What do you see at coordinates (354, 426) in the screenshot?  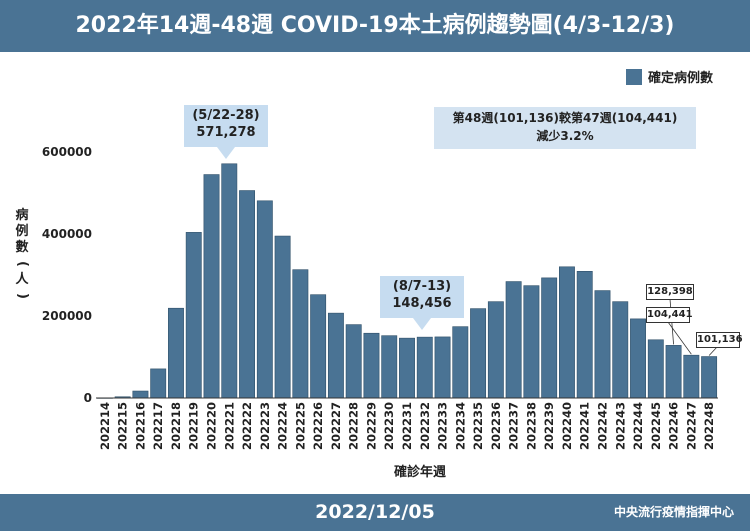 I see `x-tick-label: 202228` at bounding box center [354, 426].